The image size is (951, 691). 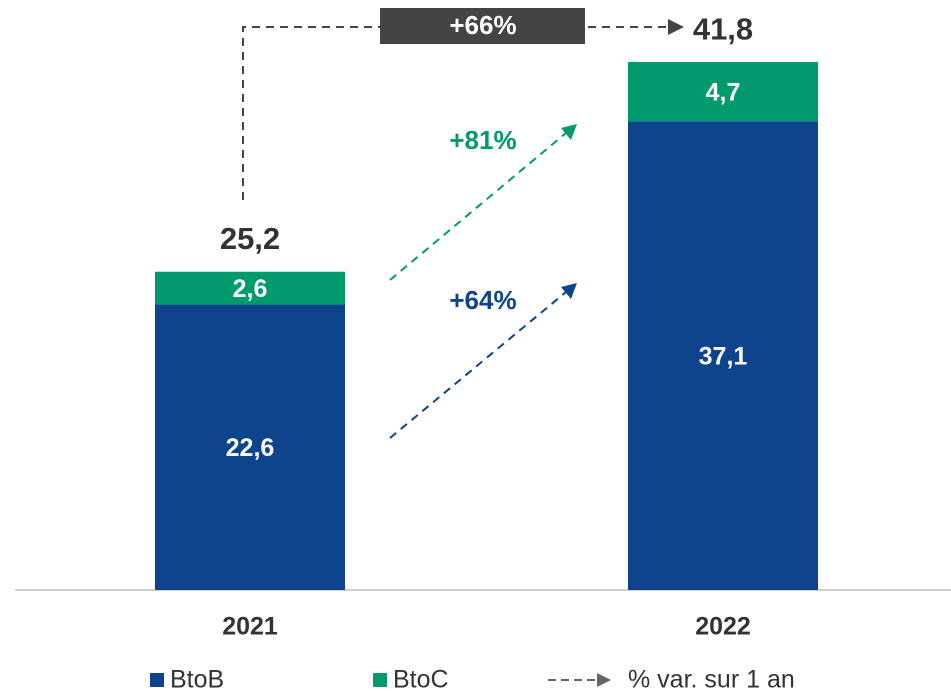 I want to click on legend-label: BtoB, so click(x=197, y=678).